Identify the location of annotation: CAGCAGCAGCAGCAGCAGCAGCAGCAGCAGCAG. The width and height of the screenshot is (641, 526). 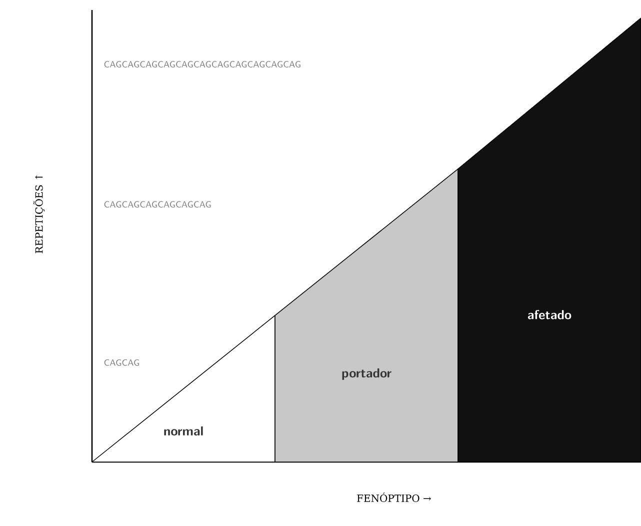
(202, 64).